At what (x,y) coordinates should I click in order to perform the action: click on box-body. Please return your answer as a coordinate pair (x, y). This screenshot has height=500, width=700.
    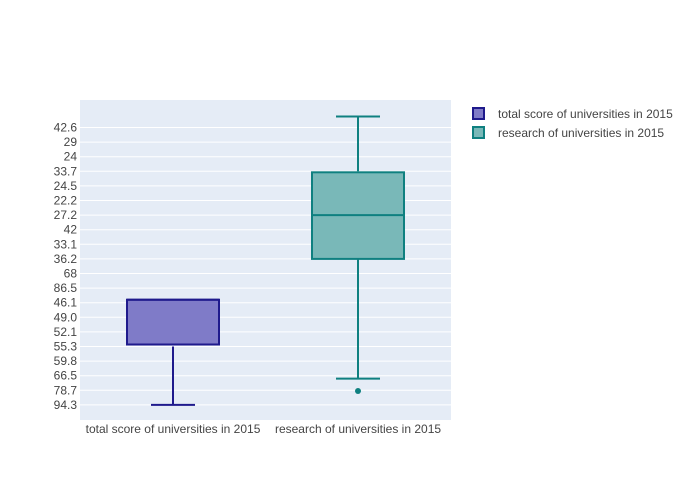
    Looking at the image, I should click on (173, 322).